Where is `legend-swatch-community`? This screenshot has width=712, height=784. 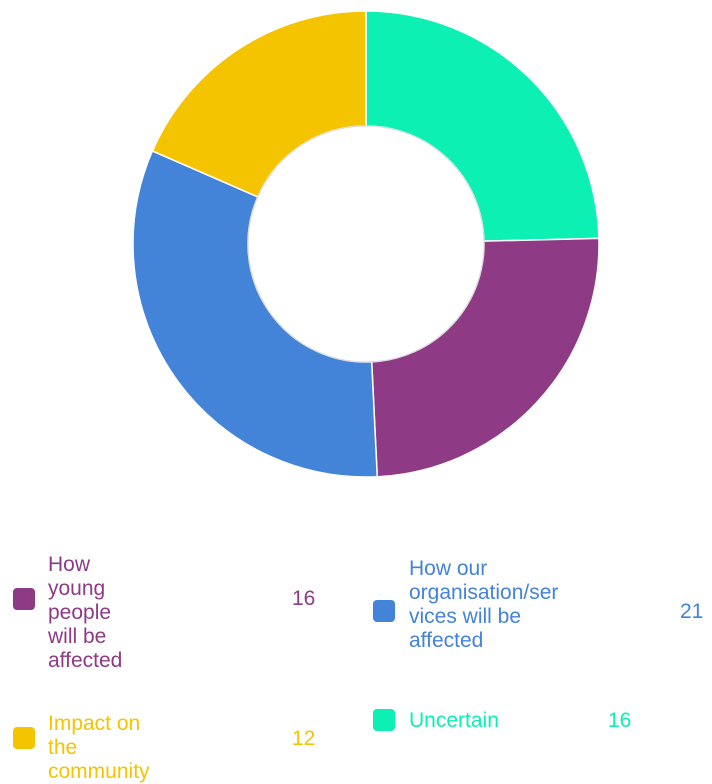 legend-swatch-community is located at coordinates (24, 738).